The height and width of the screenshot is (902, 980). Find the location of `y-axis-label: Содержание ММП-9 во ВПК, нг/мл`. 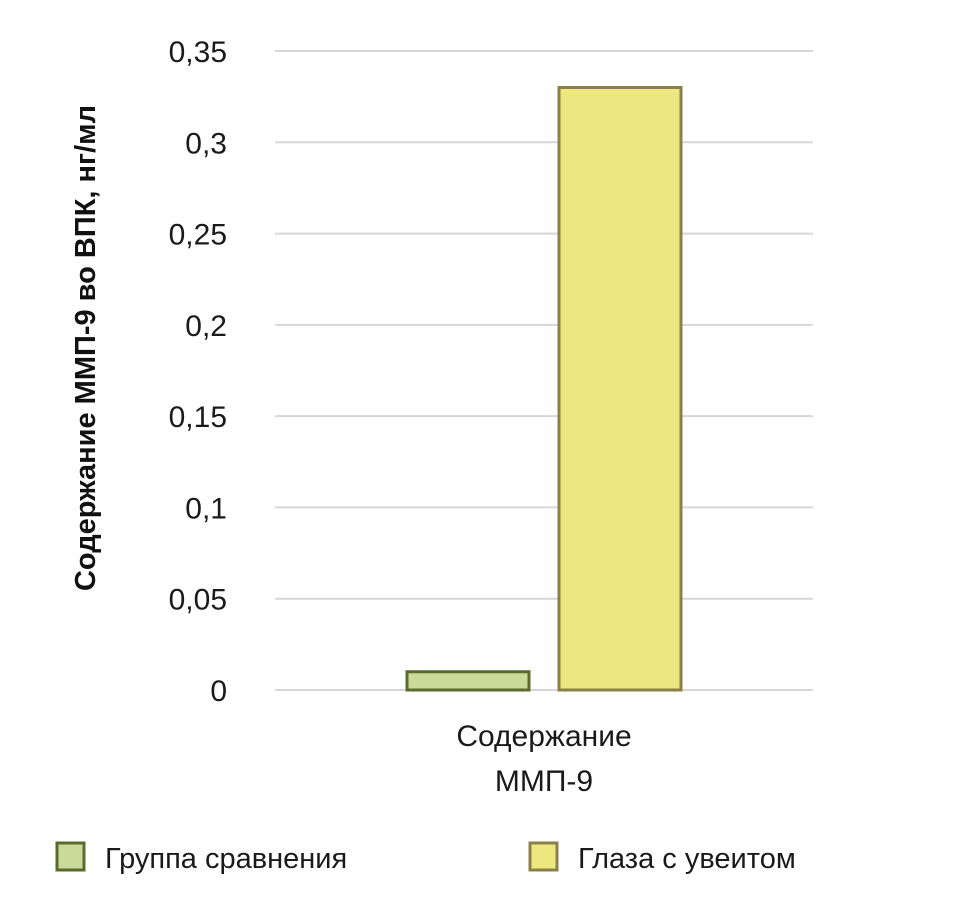

y-axis-label: Содержание ММП-9 во ВПК, нг/мл is located at coordinates (86, 348).